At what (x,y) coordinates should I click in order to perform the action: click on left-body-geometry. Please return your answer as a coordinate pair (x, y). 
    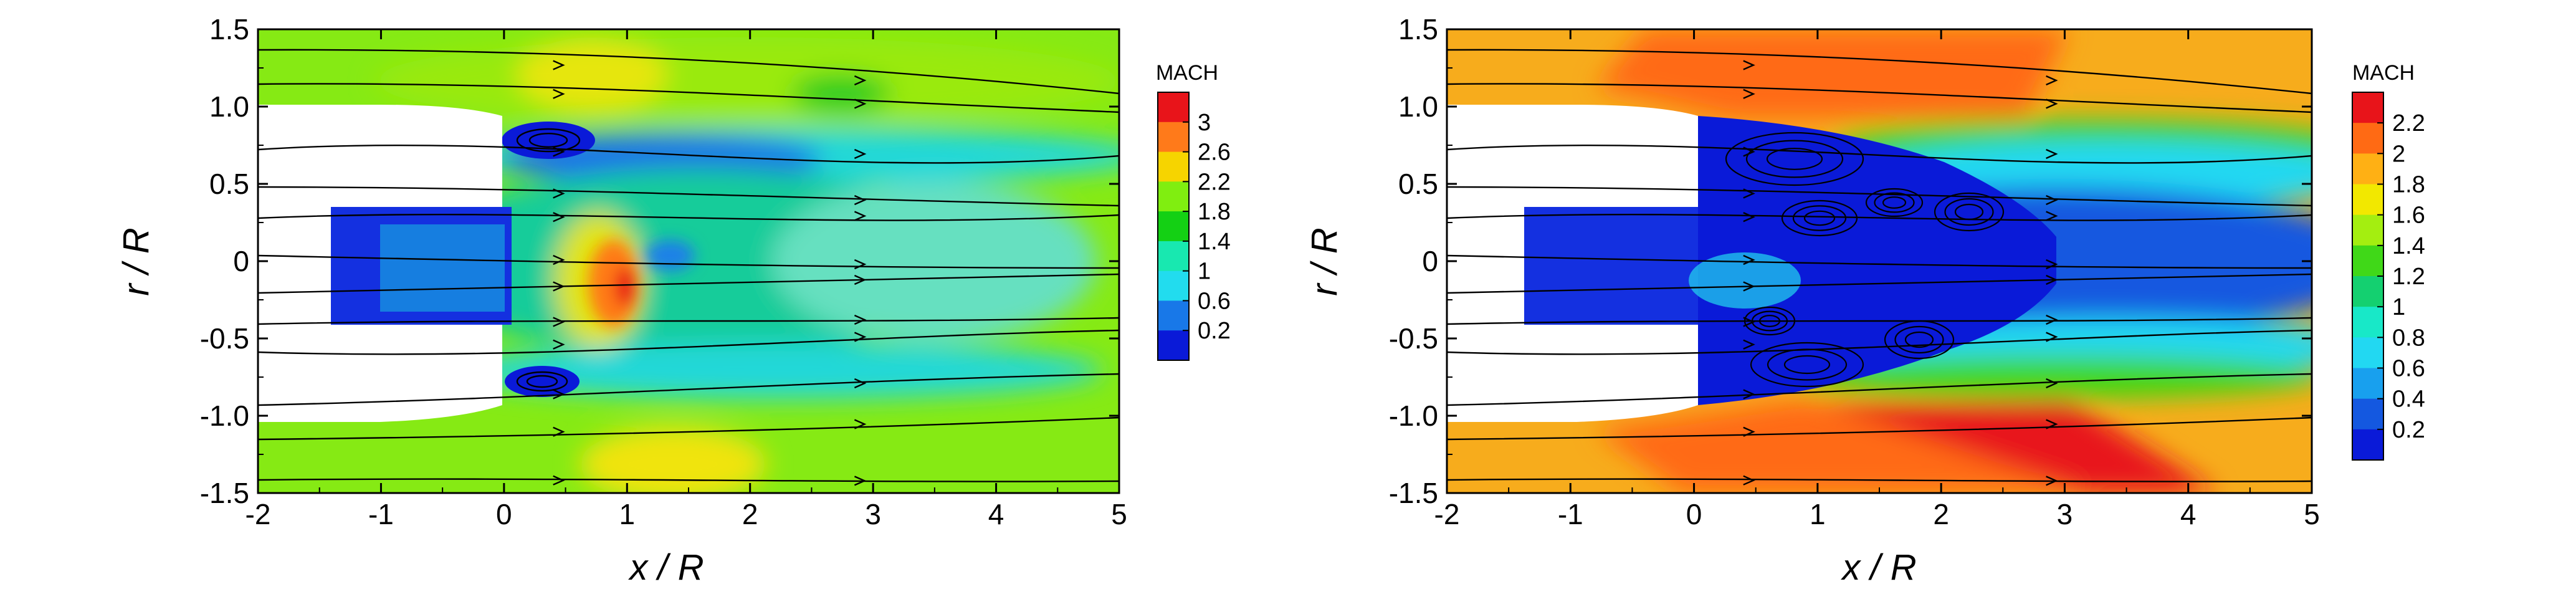
    Looking at the image, I should click on (380, 263).